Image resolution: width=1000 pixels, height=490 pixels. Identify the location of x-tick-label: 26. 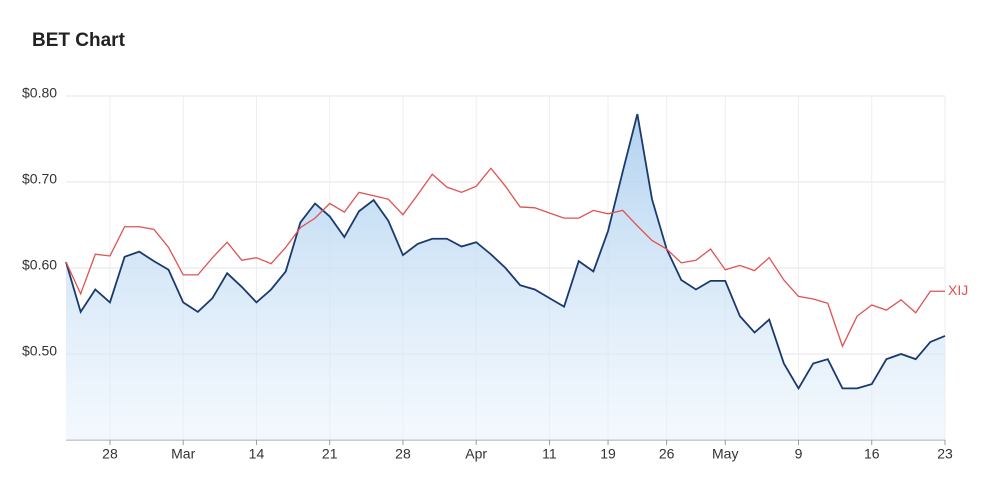
(667, 454).